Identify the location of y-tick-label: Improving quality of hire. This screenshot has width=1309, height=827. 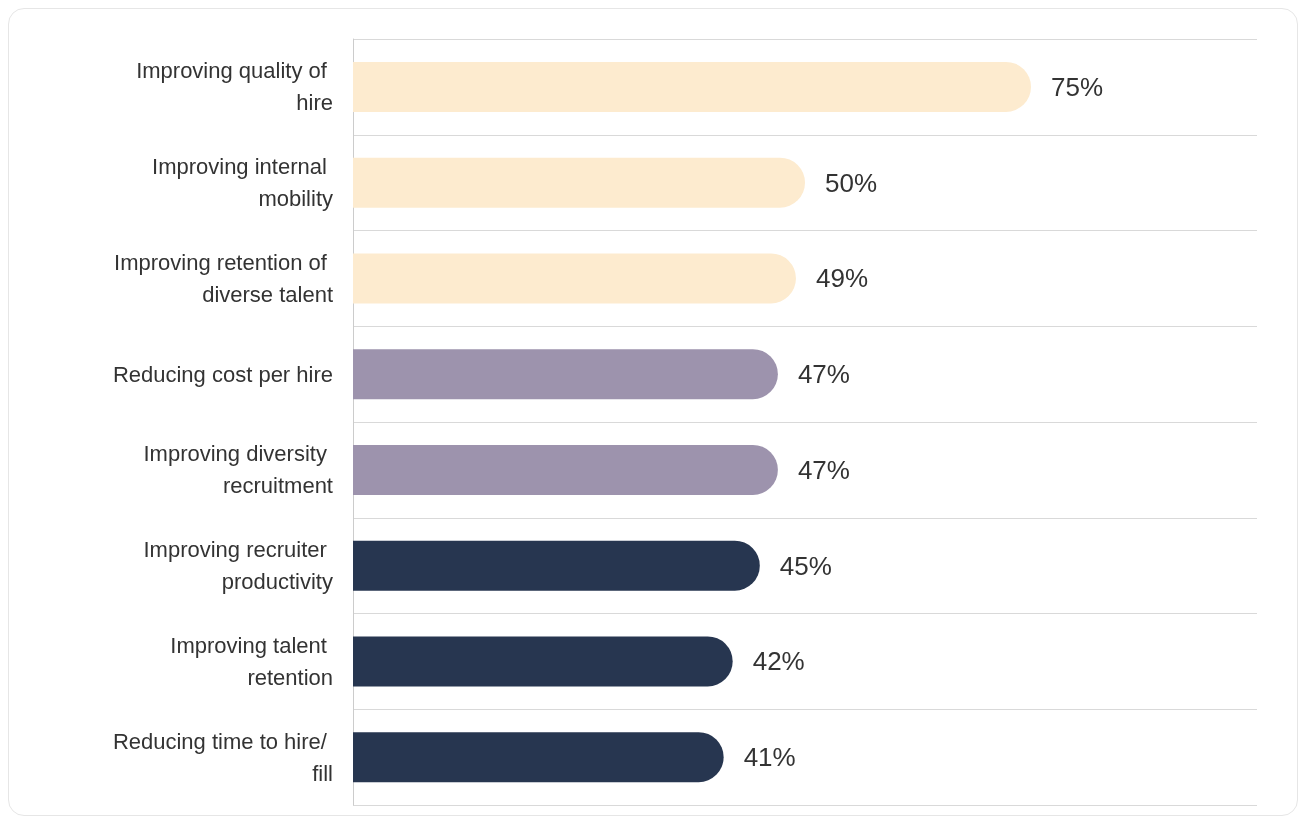
(234, 87).